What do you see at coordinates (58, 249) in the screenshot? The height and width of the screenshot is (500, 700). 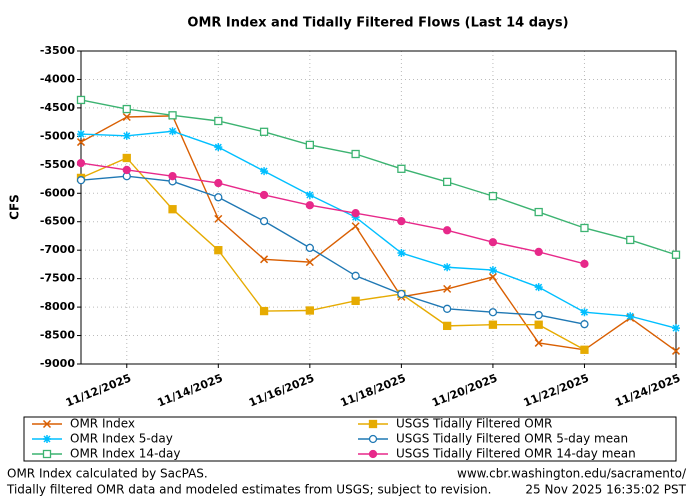 I see `y-tick-label: -7000` at bounding box center [58, 249].